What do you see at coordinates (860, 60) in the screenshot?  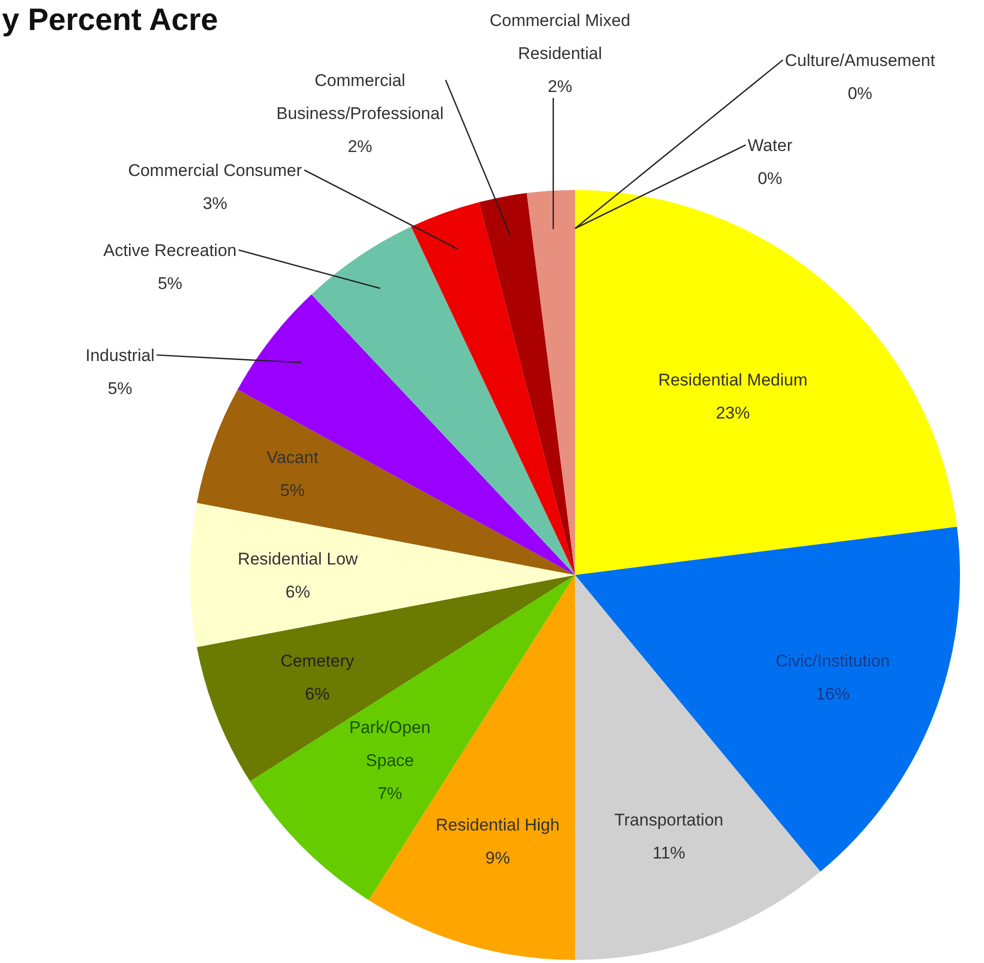 I see `category-label: Culture/Amusement` at bounding box center [860, 60].